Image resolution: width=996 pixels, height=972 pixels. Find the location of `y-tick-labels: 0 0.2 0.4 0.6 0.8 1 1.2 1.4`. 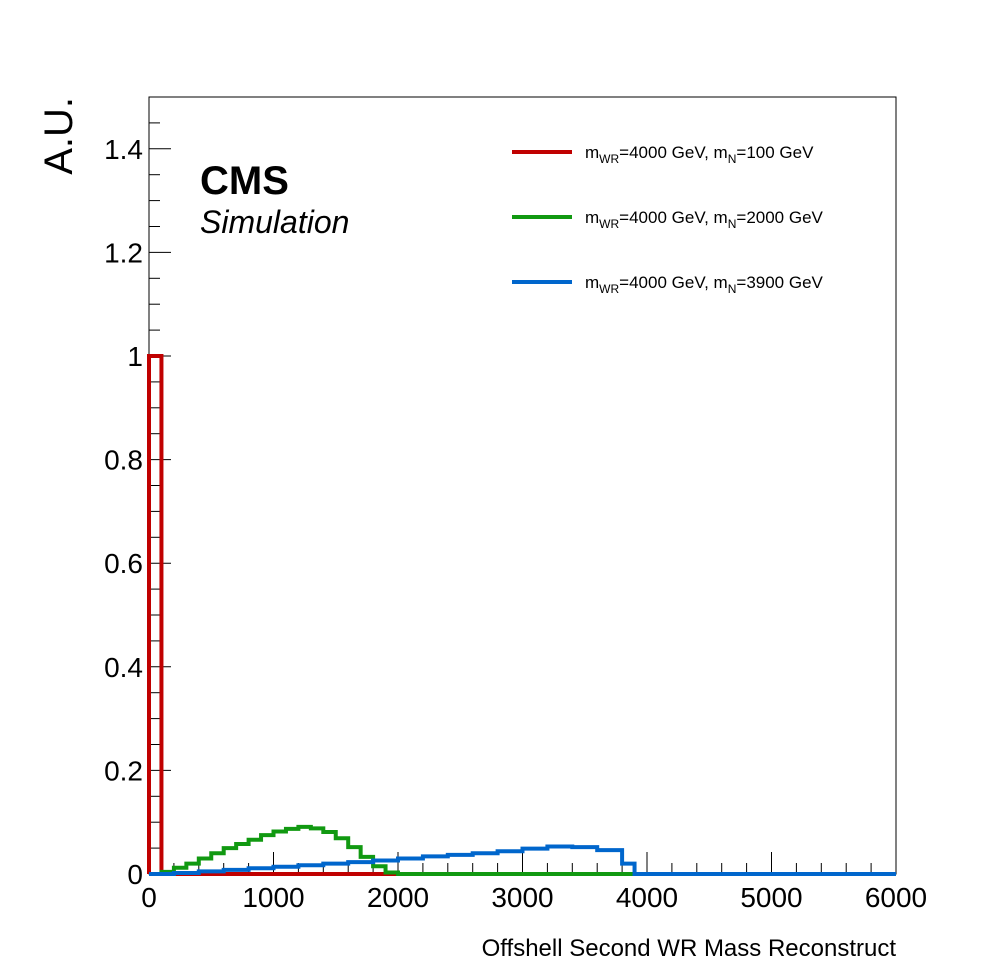

y-tick-labels: 0 0.2 0.4 0.6 0.8 1 1.2 1.4 is located at coordinates (123, 512).